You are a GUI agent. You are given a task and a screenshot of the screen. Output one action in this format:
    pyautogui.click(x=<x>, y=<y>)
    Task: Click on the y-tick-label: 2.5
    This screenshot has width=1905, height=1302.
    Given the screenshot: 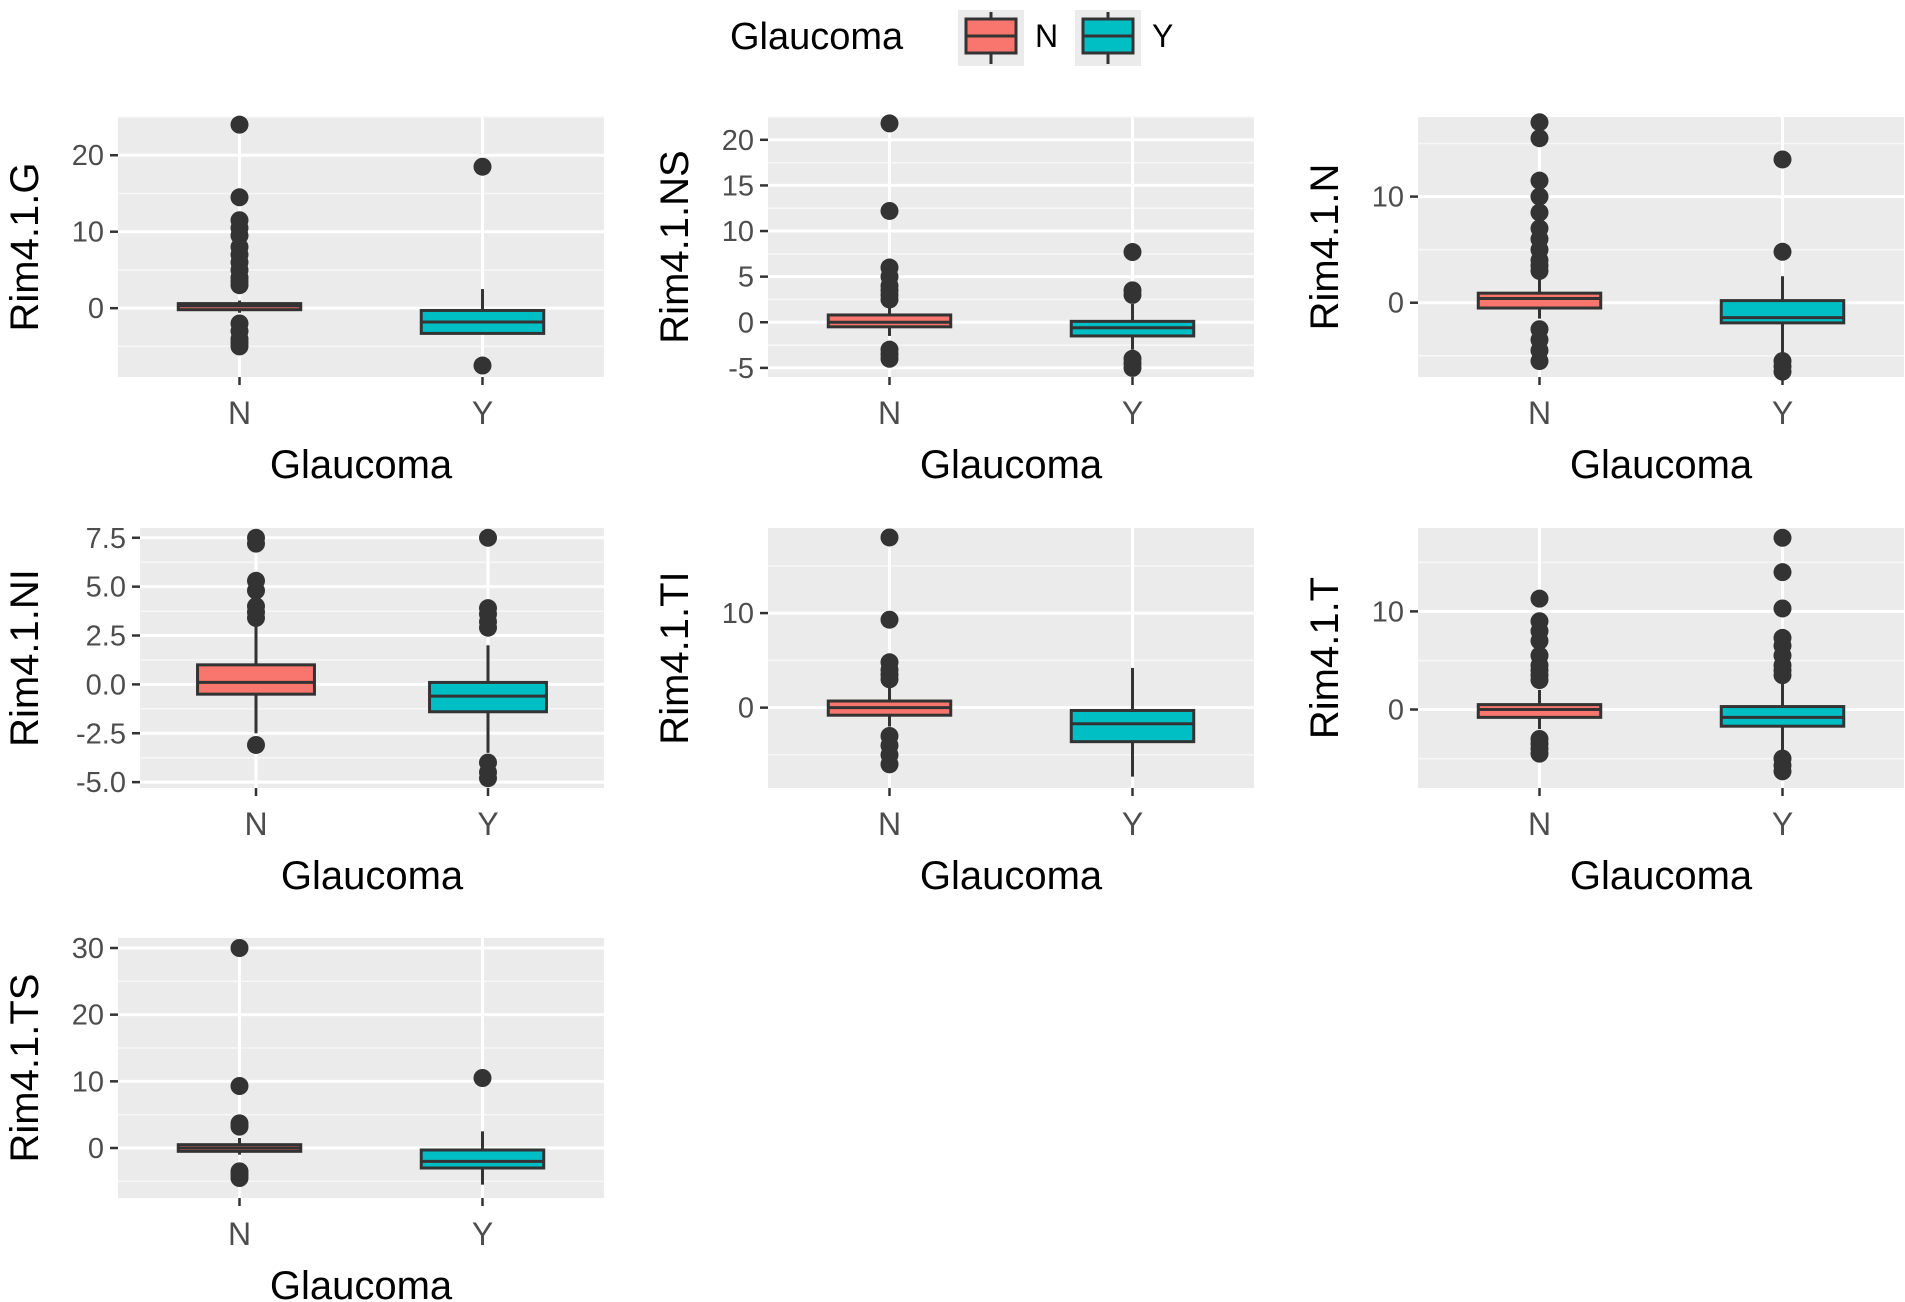 What is the action you would take?
    pyautogui.click(x=106, y=637)
    